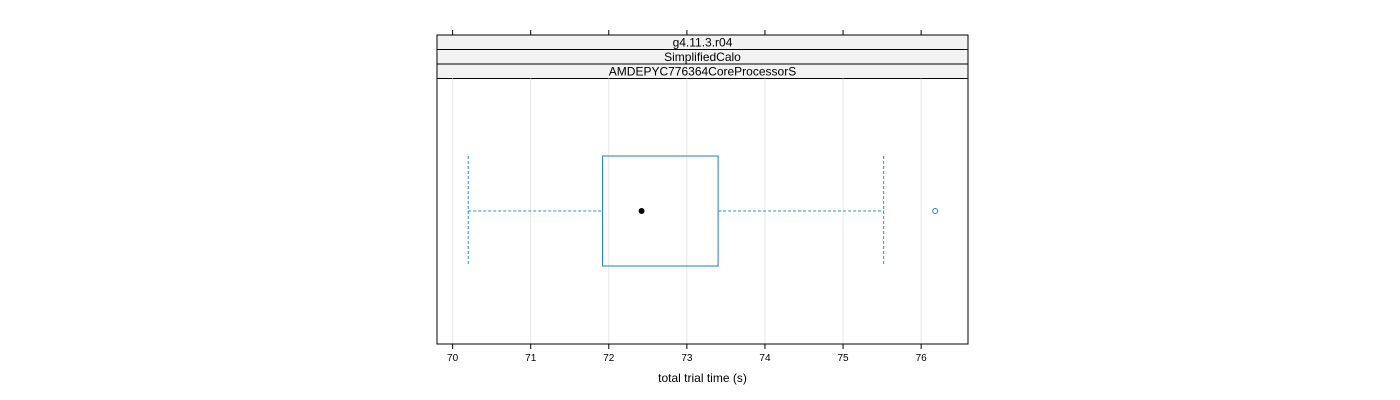 The image size is (1400, 400). What do you see at coordinates (609, 358) in the screenshot?
I see `tick-label-72: 72` at bounding box center [609, 358].